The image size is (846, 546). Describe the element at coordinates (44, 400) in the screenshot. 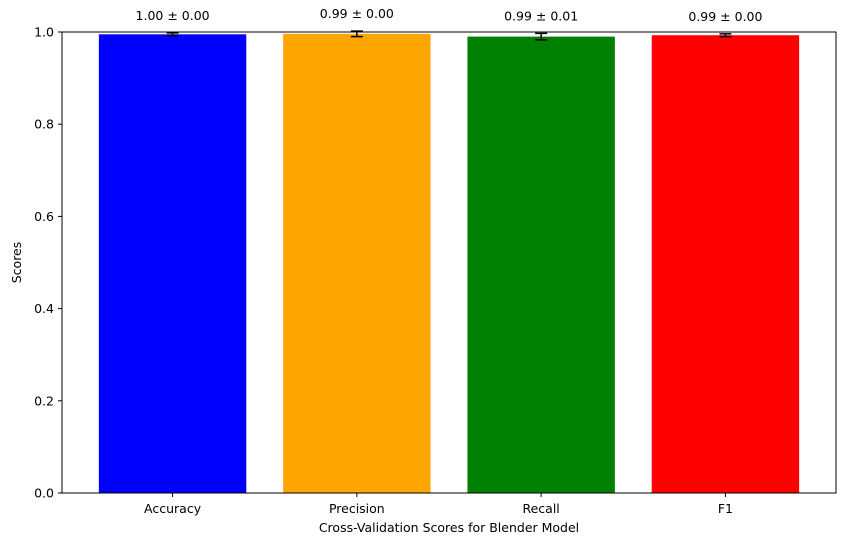

I see `y-tick-label: 0.2` at that location.